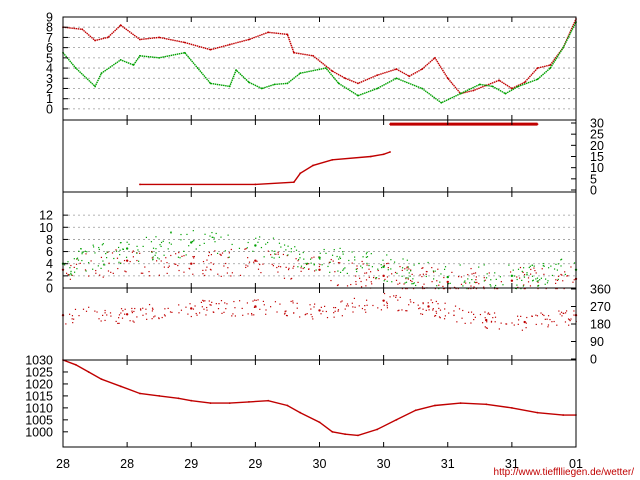 The image size is (640, 480). Describe the element at coordinates (39, 372) in the screenshot. I see `ytick-label-p5-1025: 1025` at that location.